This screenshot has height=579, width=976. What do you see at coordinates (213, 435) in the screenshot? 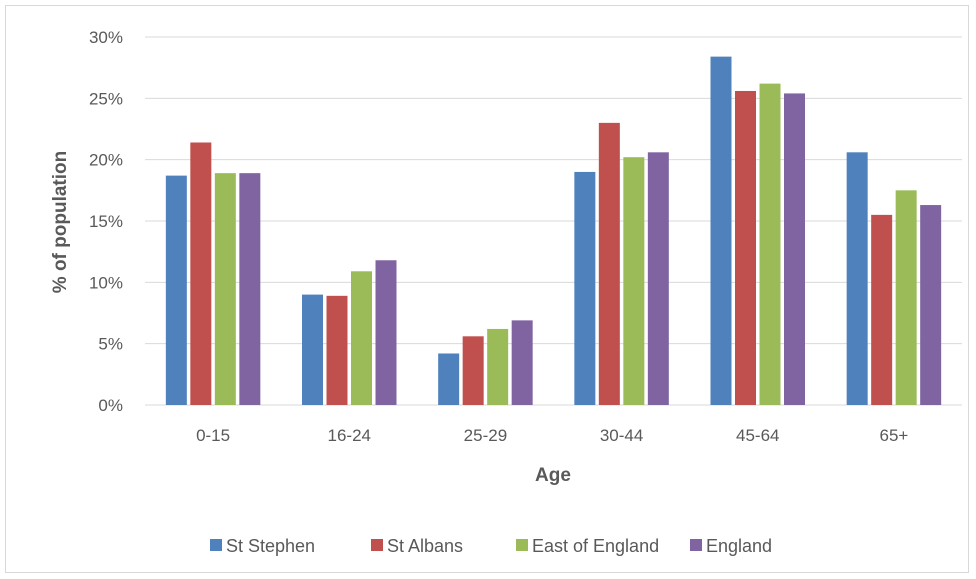
I see `x-tick-label: 0-15` at bounding box center [213, 435].